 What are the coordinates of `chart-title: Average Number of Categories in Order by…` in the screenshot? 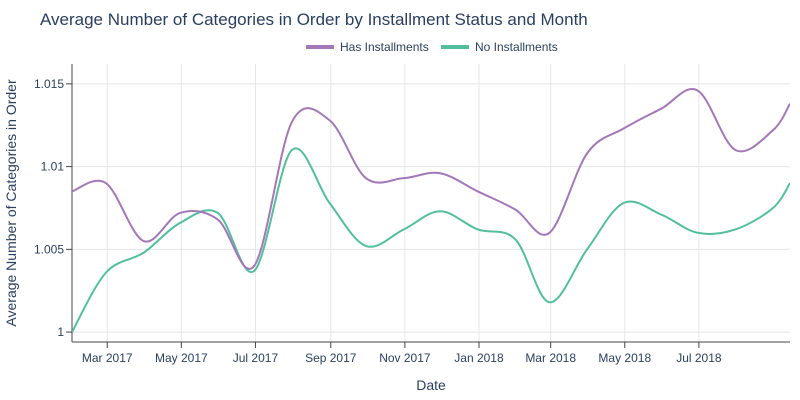 It's located at (314, 19).